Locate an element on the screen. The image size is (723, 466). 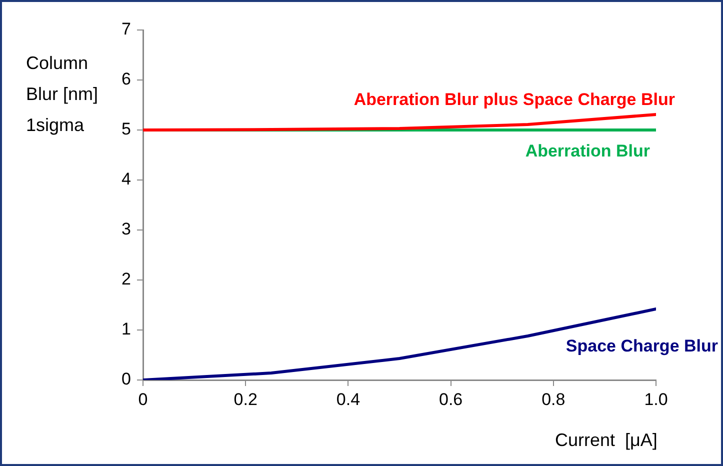
x-tick-label: 0 is located at coordinates (143, 399).